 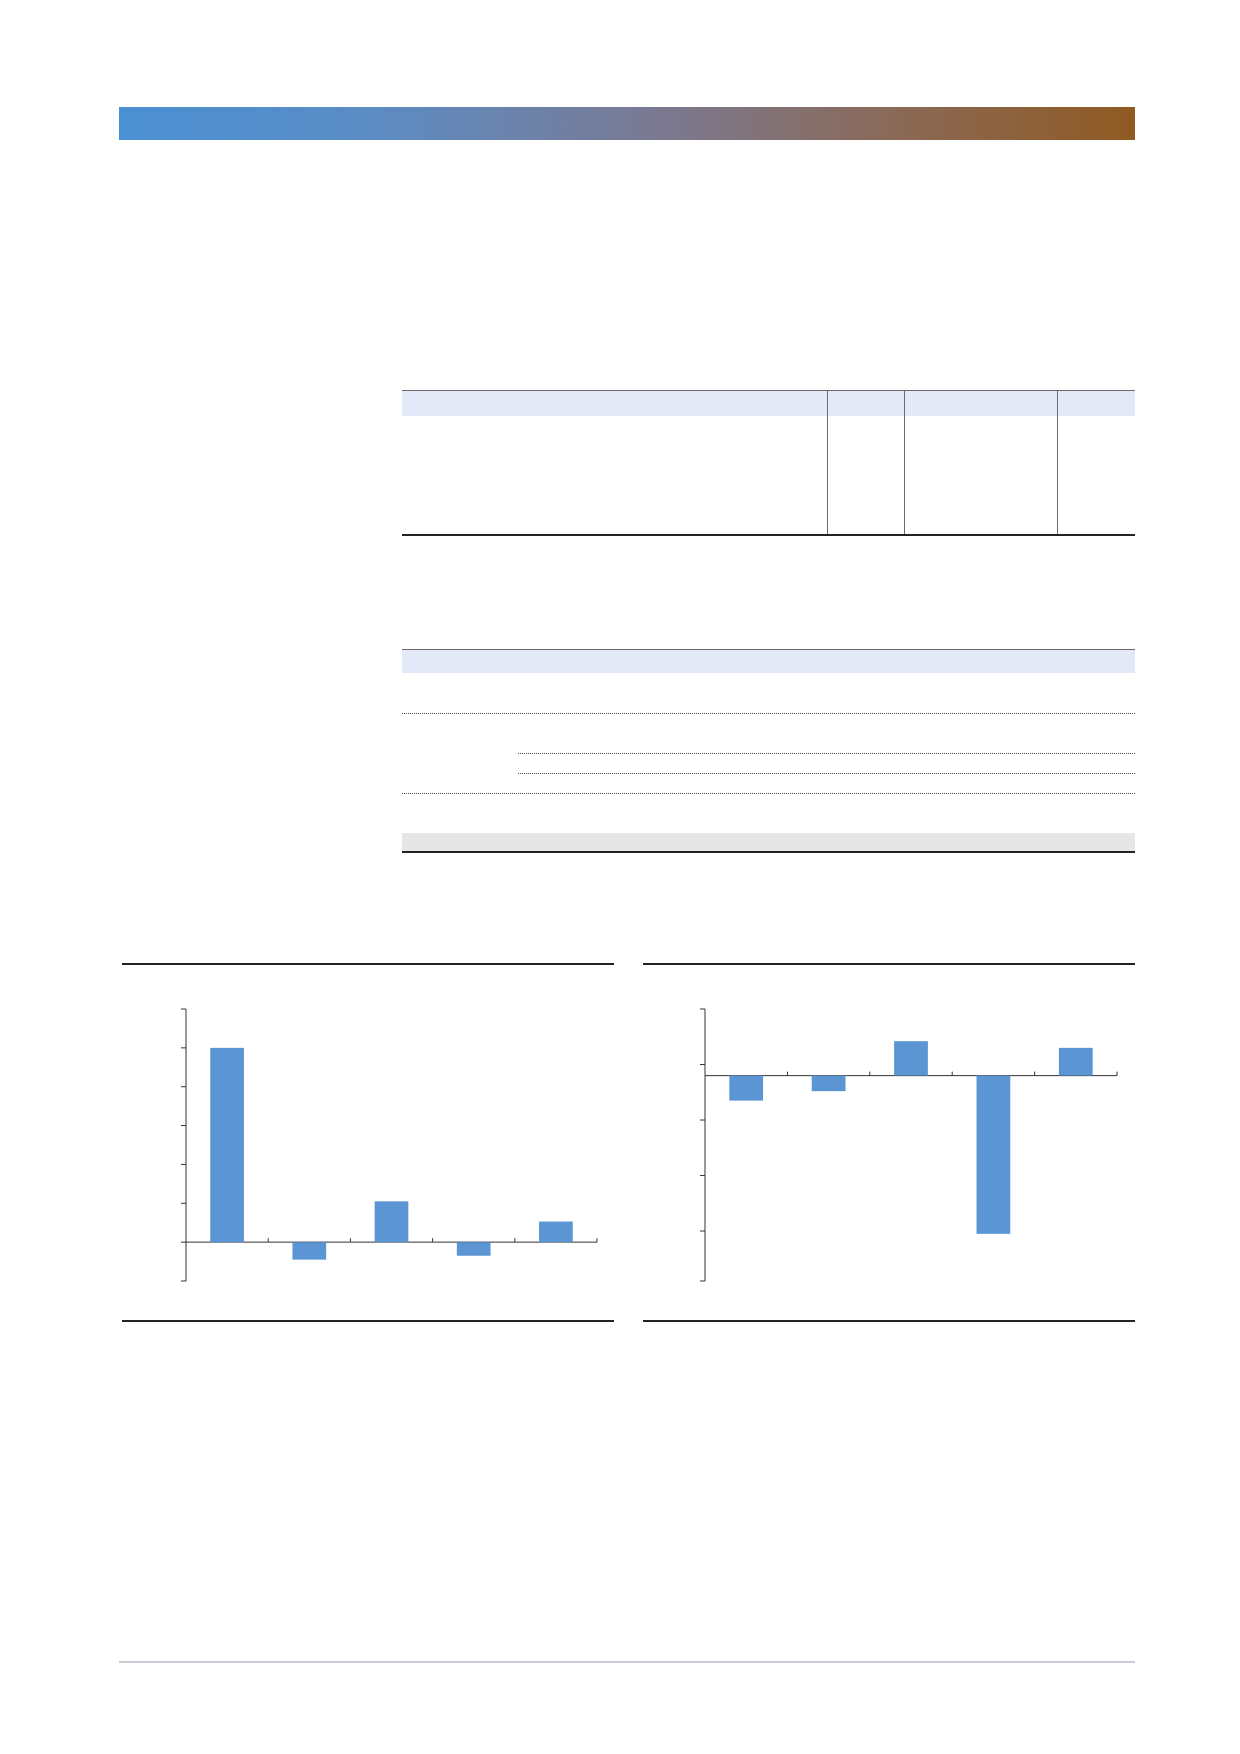 I want to click on header-band, so click(x=627, y=123).